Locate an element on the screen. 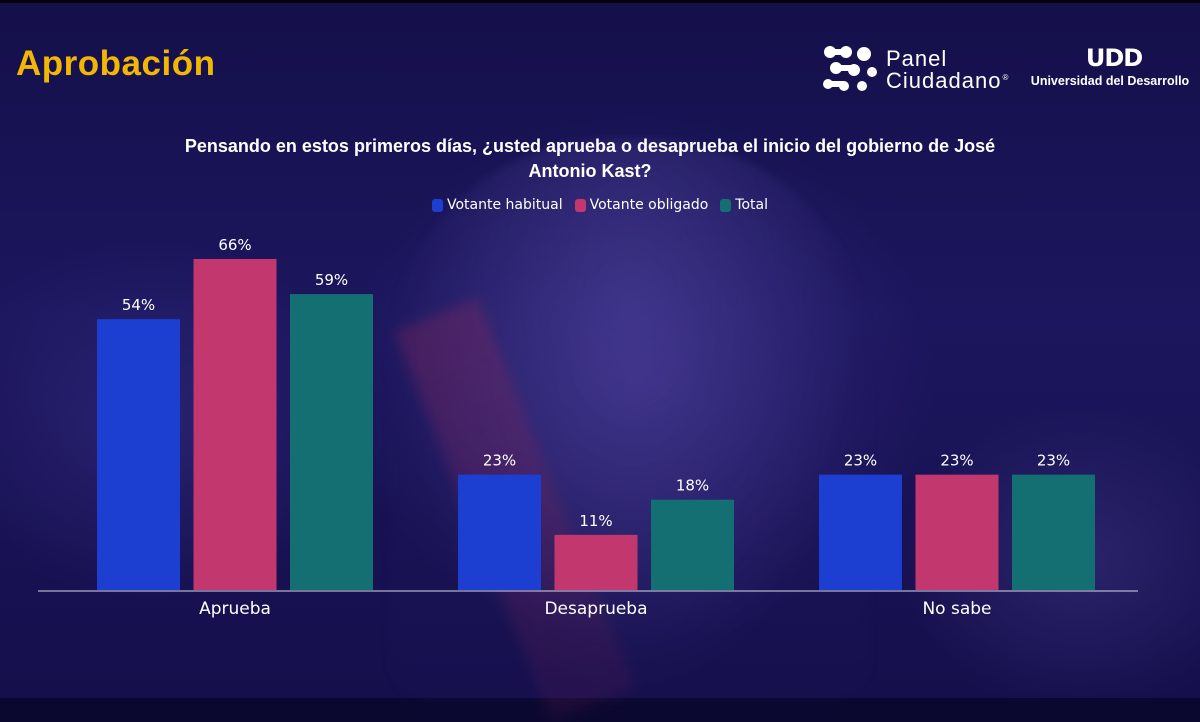  panel-ciudadano-logo: Panel Ciudadano® is located at coordinates (920, 69).